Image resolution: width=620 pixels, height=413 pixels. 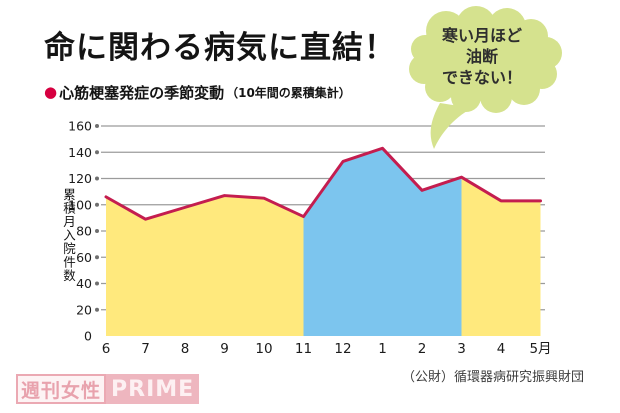 What do you see at coordinates (84, 283) in the screenshot?
I see `y-tick-label: 40` at bounding box center [84, 283].